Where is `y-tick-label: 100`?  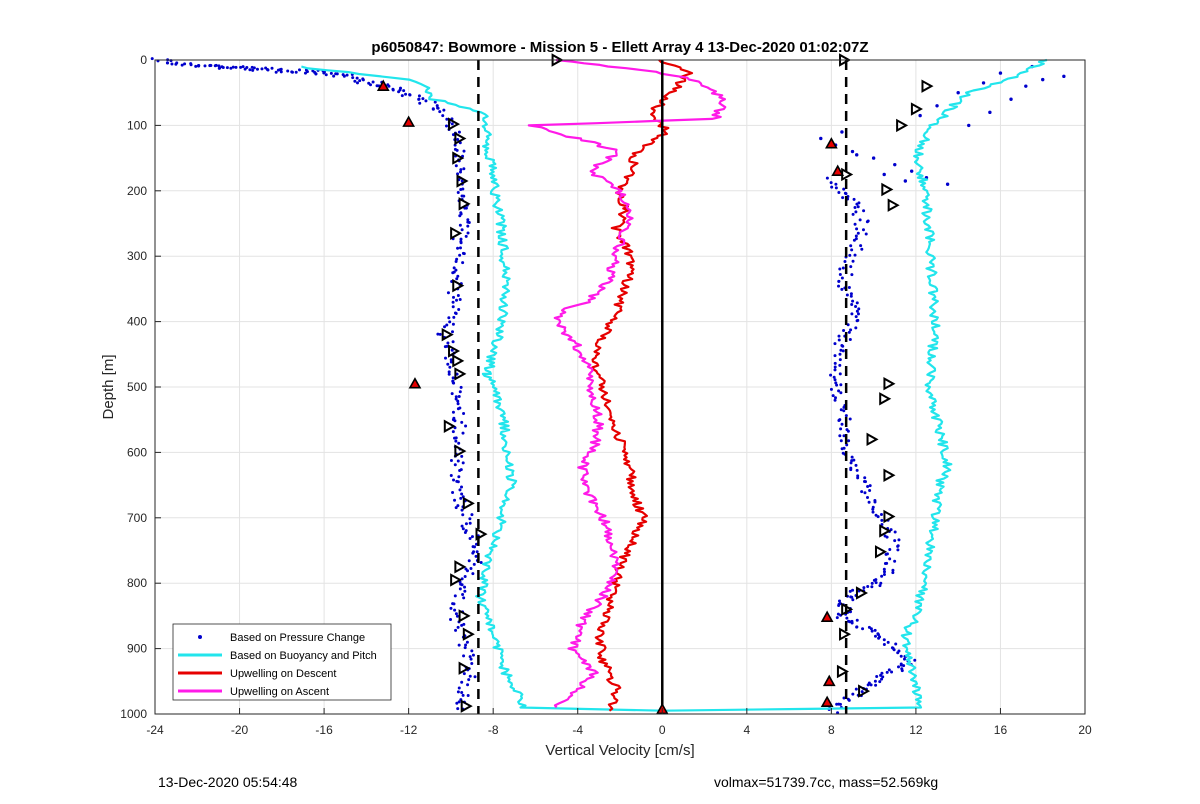
y-tick-label: 100 is located at coordinates (137, 125).